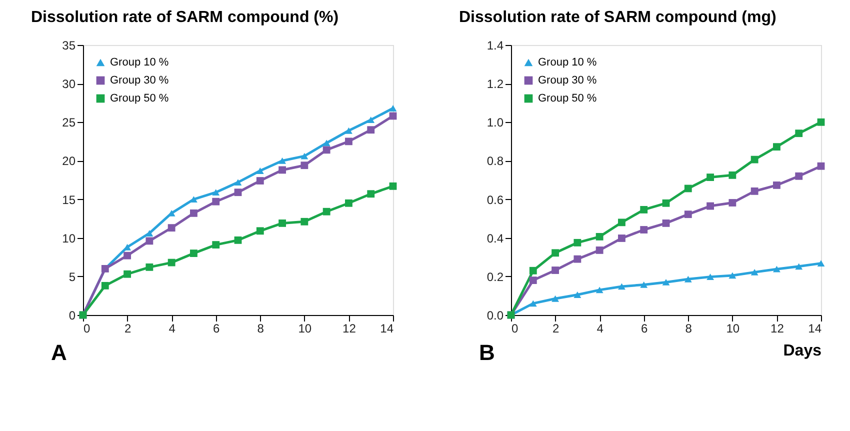  What do you see at coordinates (72, 277) in the screenshot?
I see `y-tick-label: 5` at bounding box center [72, 277].